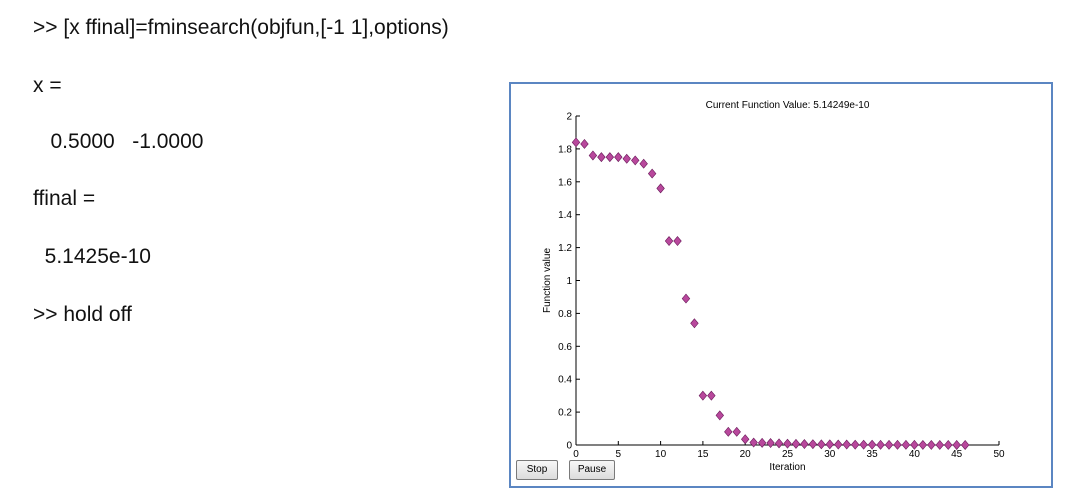 This screenshot has width=1085, height=501. What do you see at coordinates (619, 454) in the screenshot?
I see `x-tick-label: 5` at bounding box center [619, 454].